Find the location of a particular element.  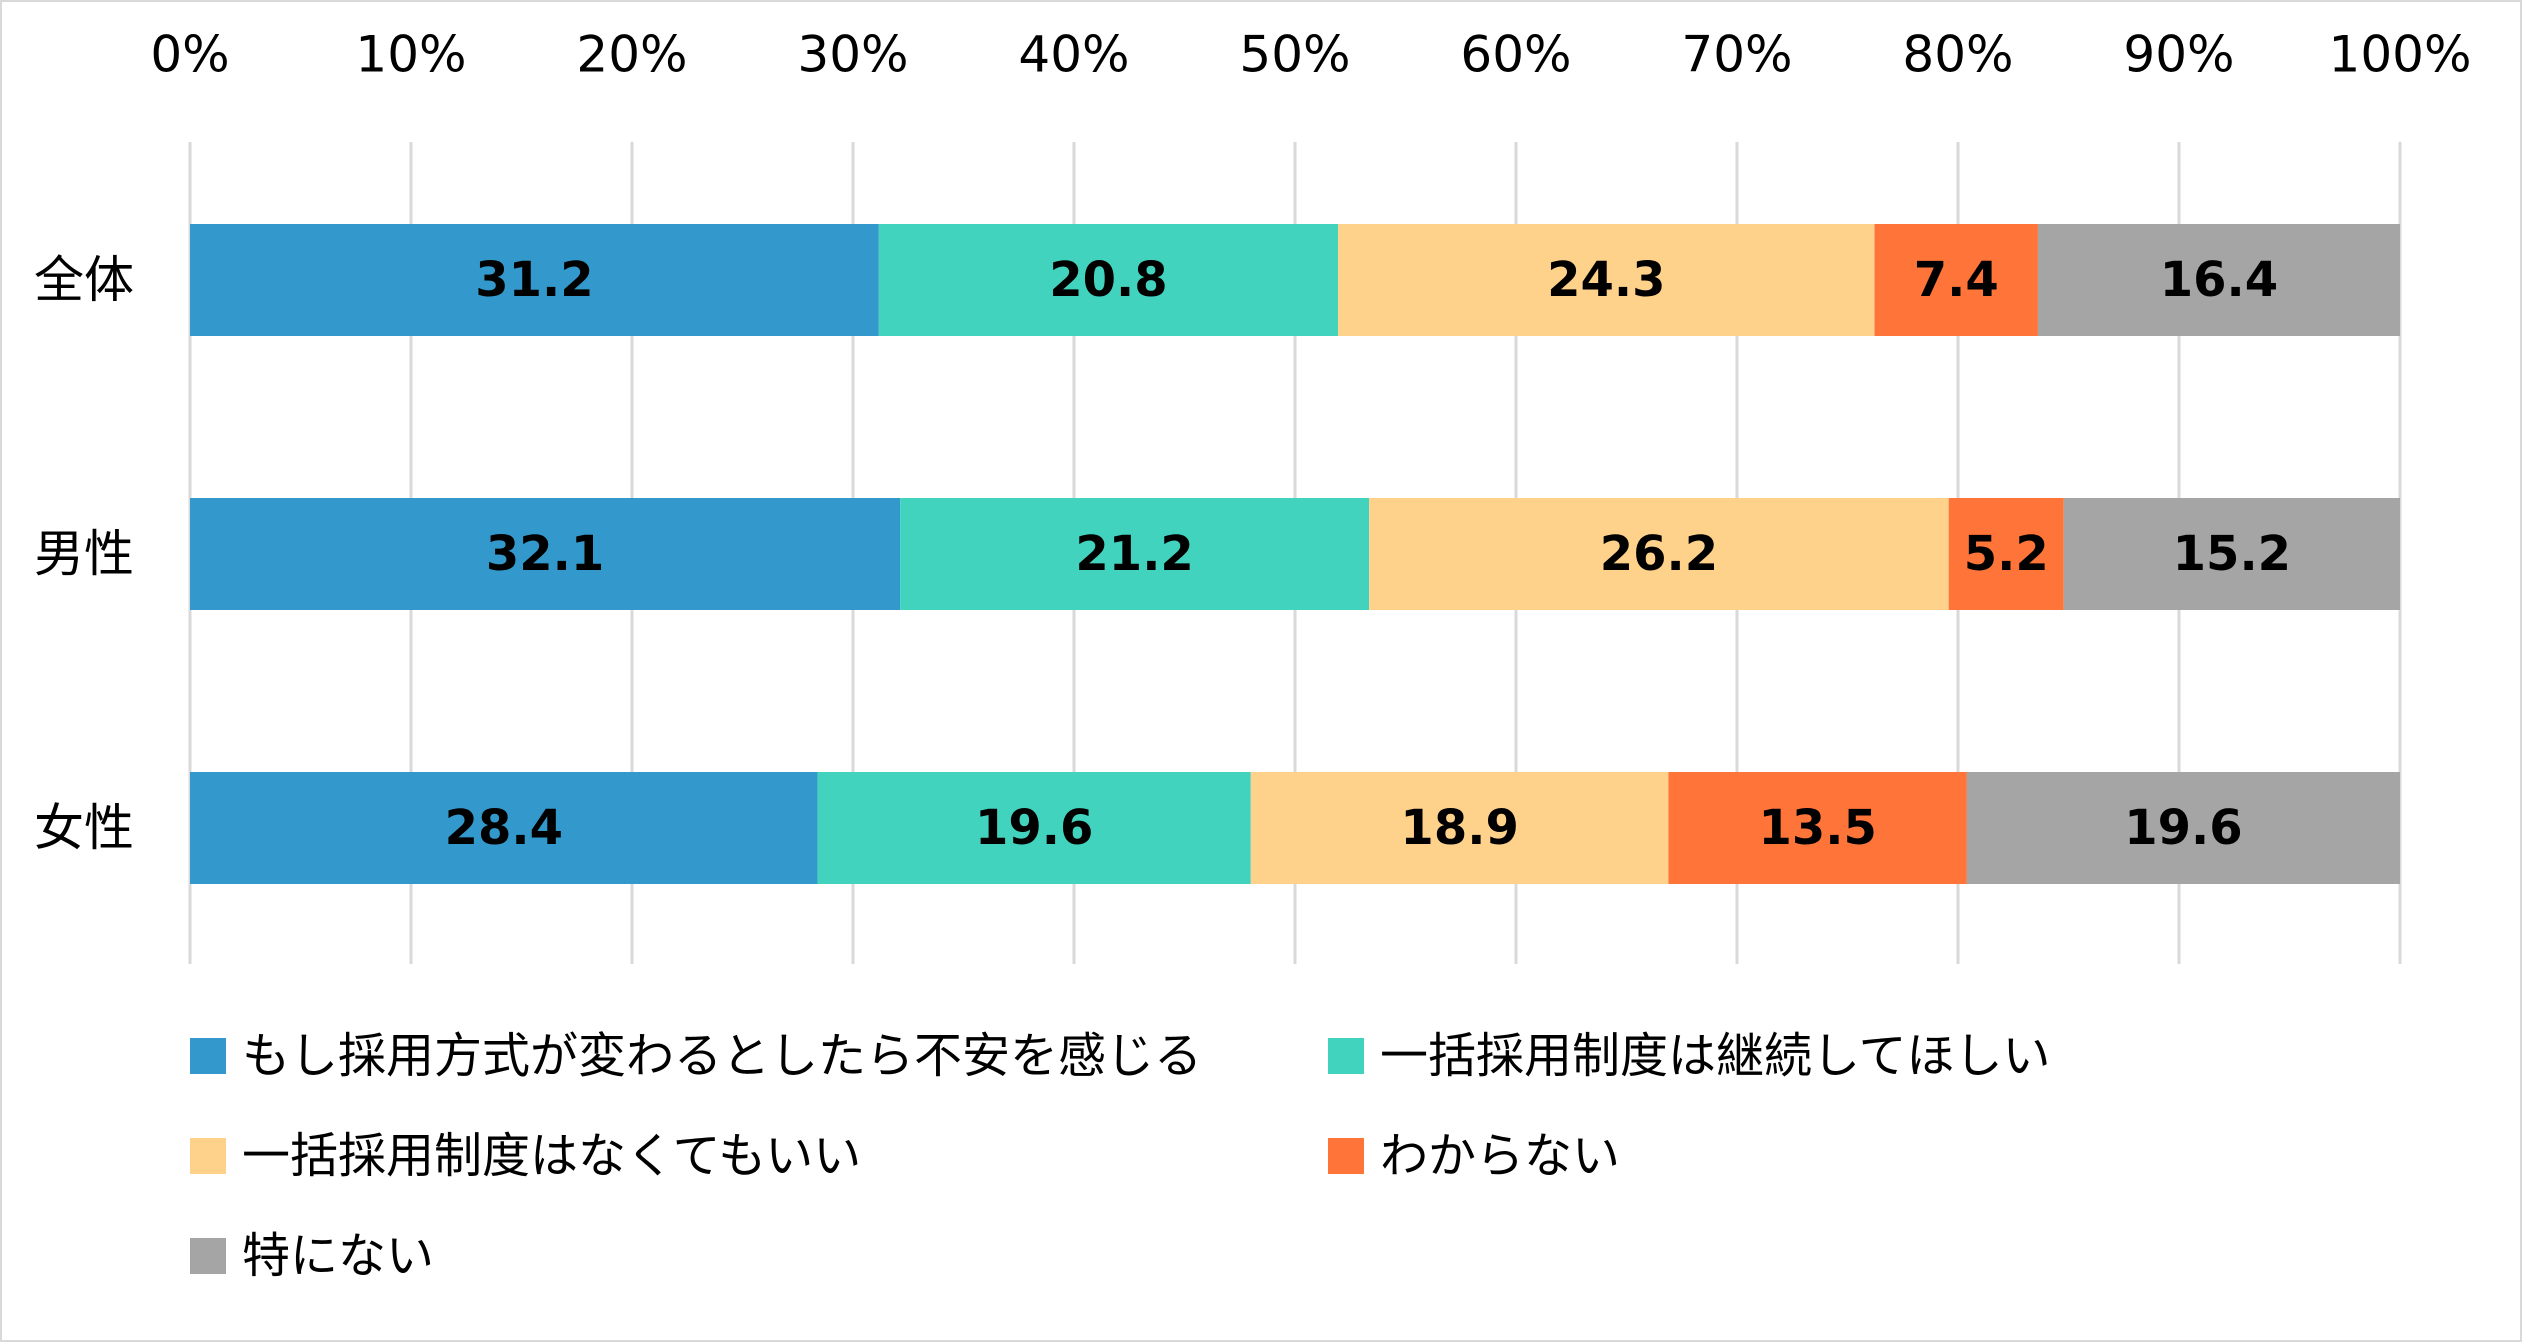

data-label: 13.5 is located at coordinates (1817, 828).